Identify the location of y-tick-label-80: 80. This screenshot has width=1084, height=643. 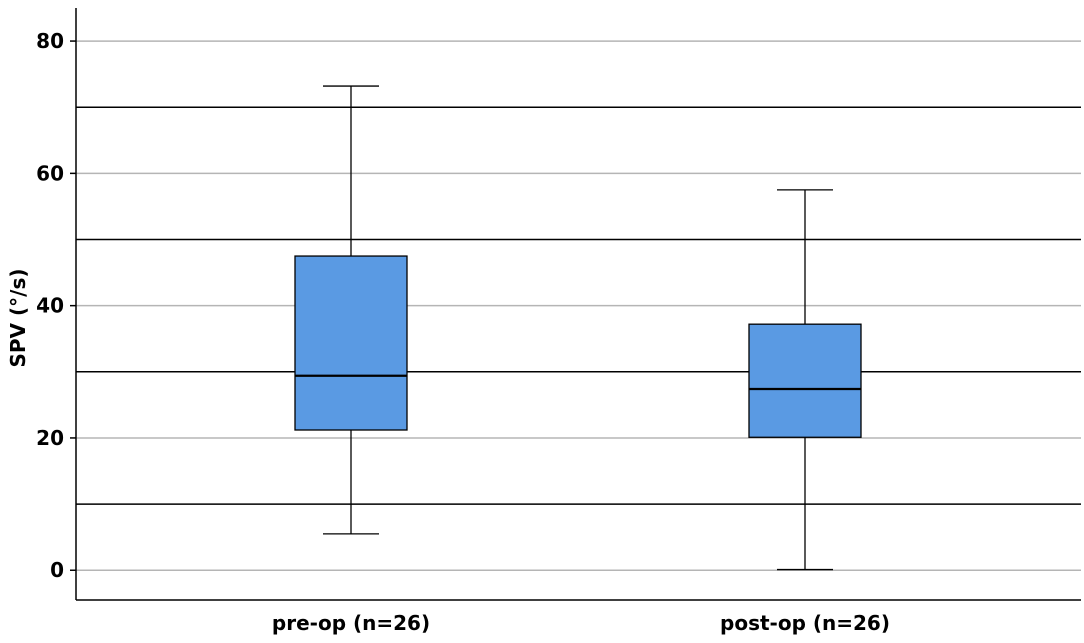
(50, 41).